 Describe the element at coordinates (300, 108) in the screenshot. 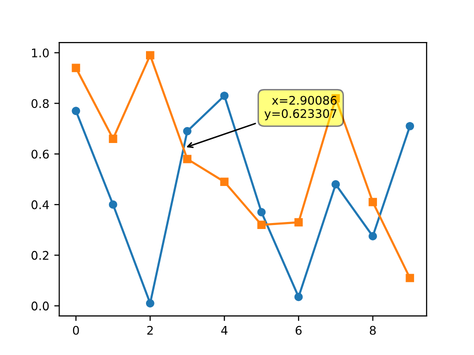

I see `annotation: x=2.90086 y=0.623307` at that location.